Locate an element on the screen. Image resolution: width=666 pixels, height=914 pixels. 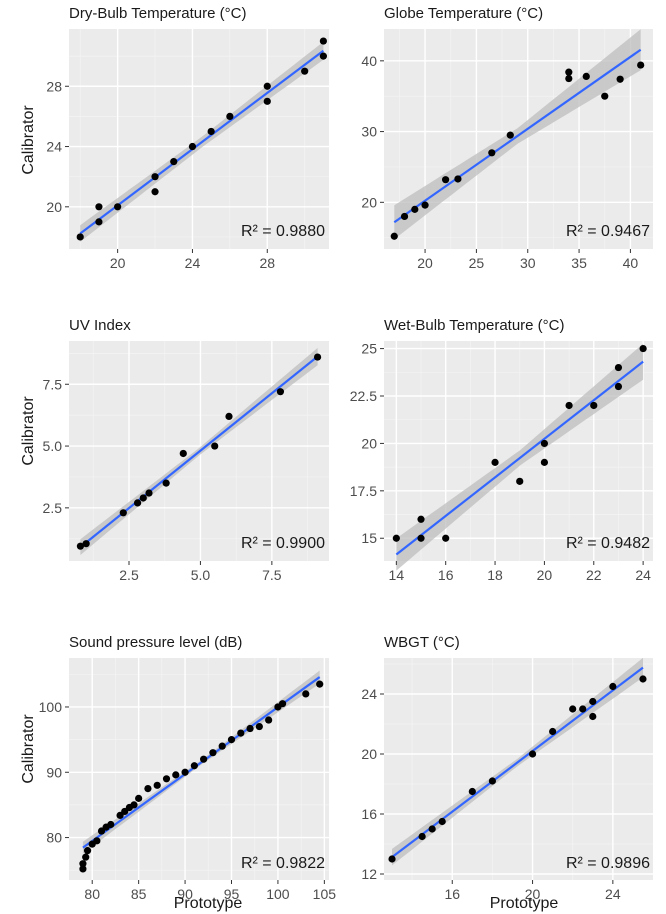
panel-title: WBGT (°C) is located at coordinates (422, 642).